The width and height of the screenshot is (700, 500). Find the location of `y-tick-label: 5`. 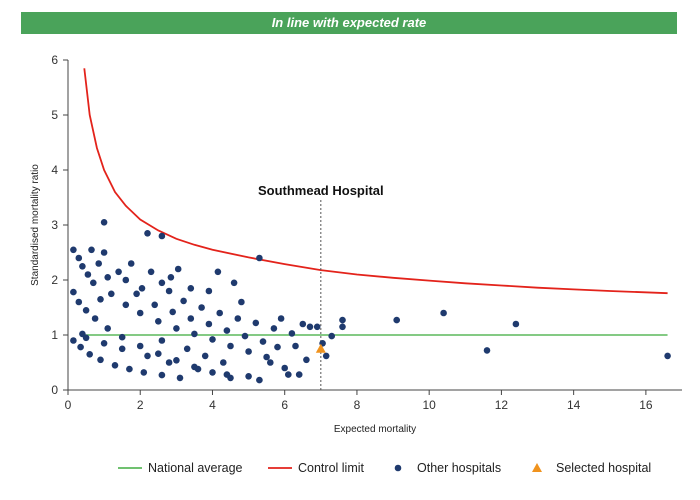

y-tick-label: 5 is located at coordinates (54, 115).